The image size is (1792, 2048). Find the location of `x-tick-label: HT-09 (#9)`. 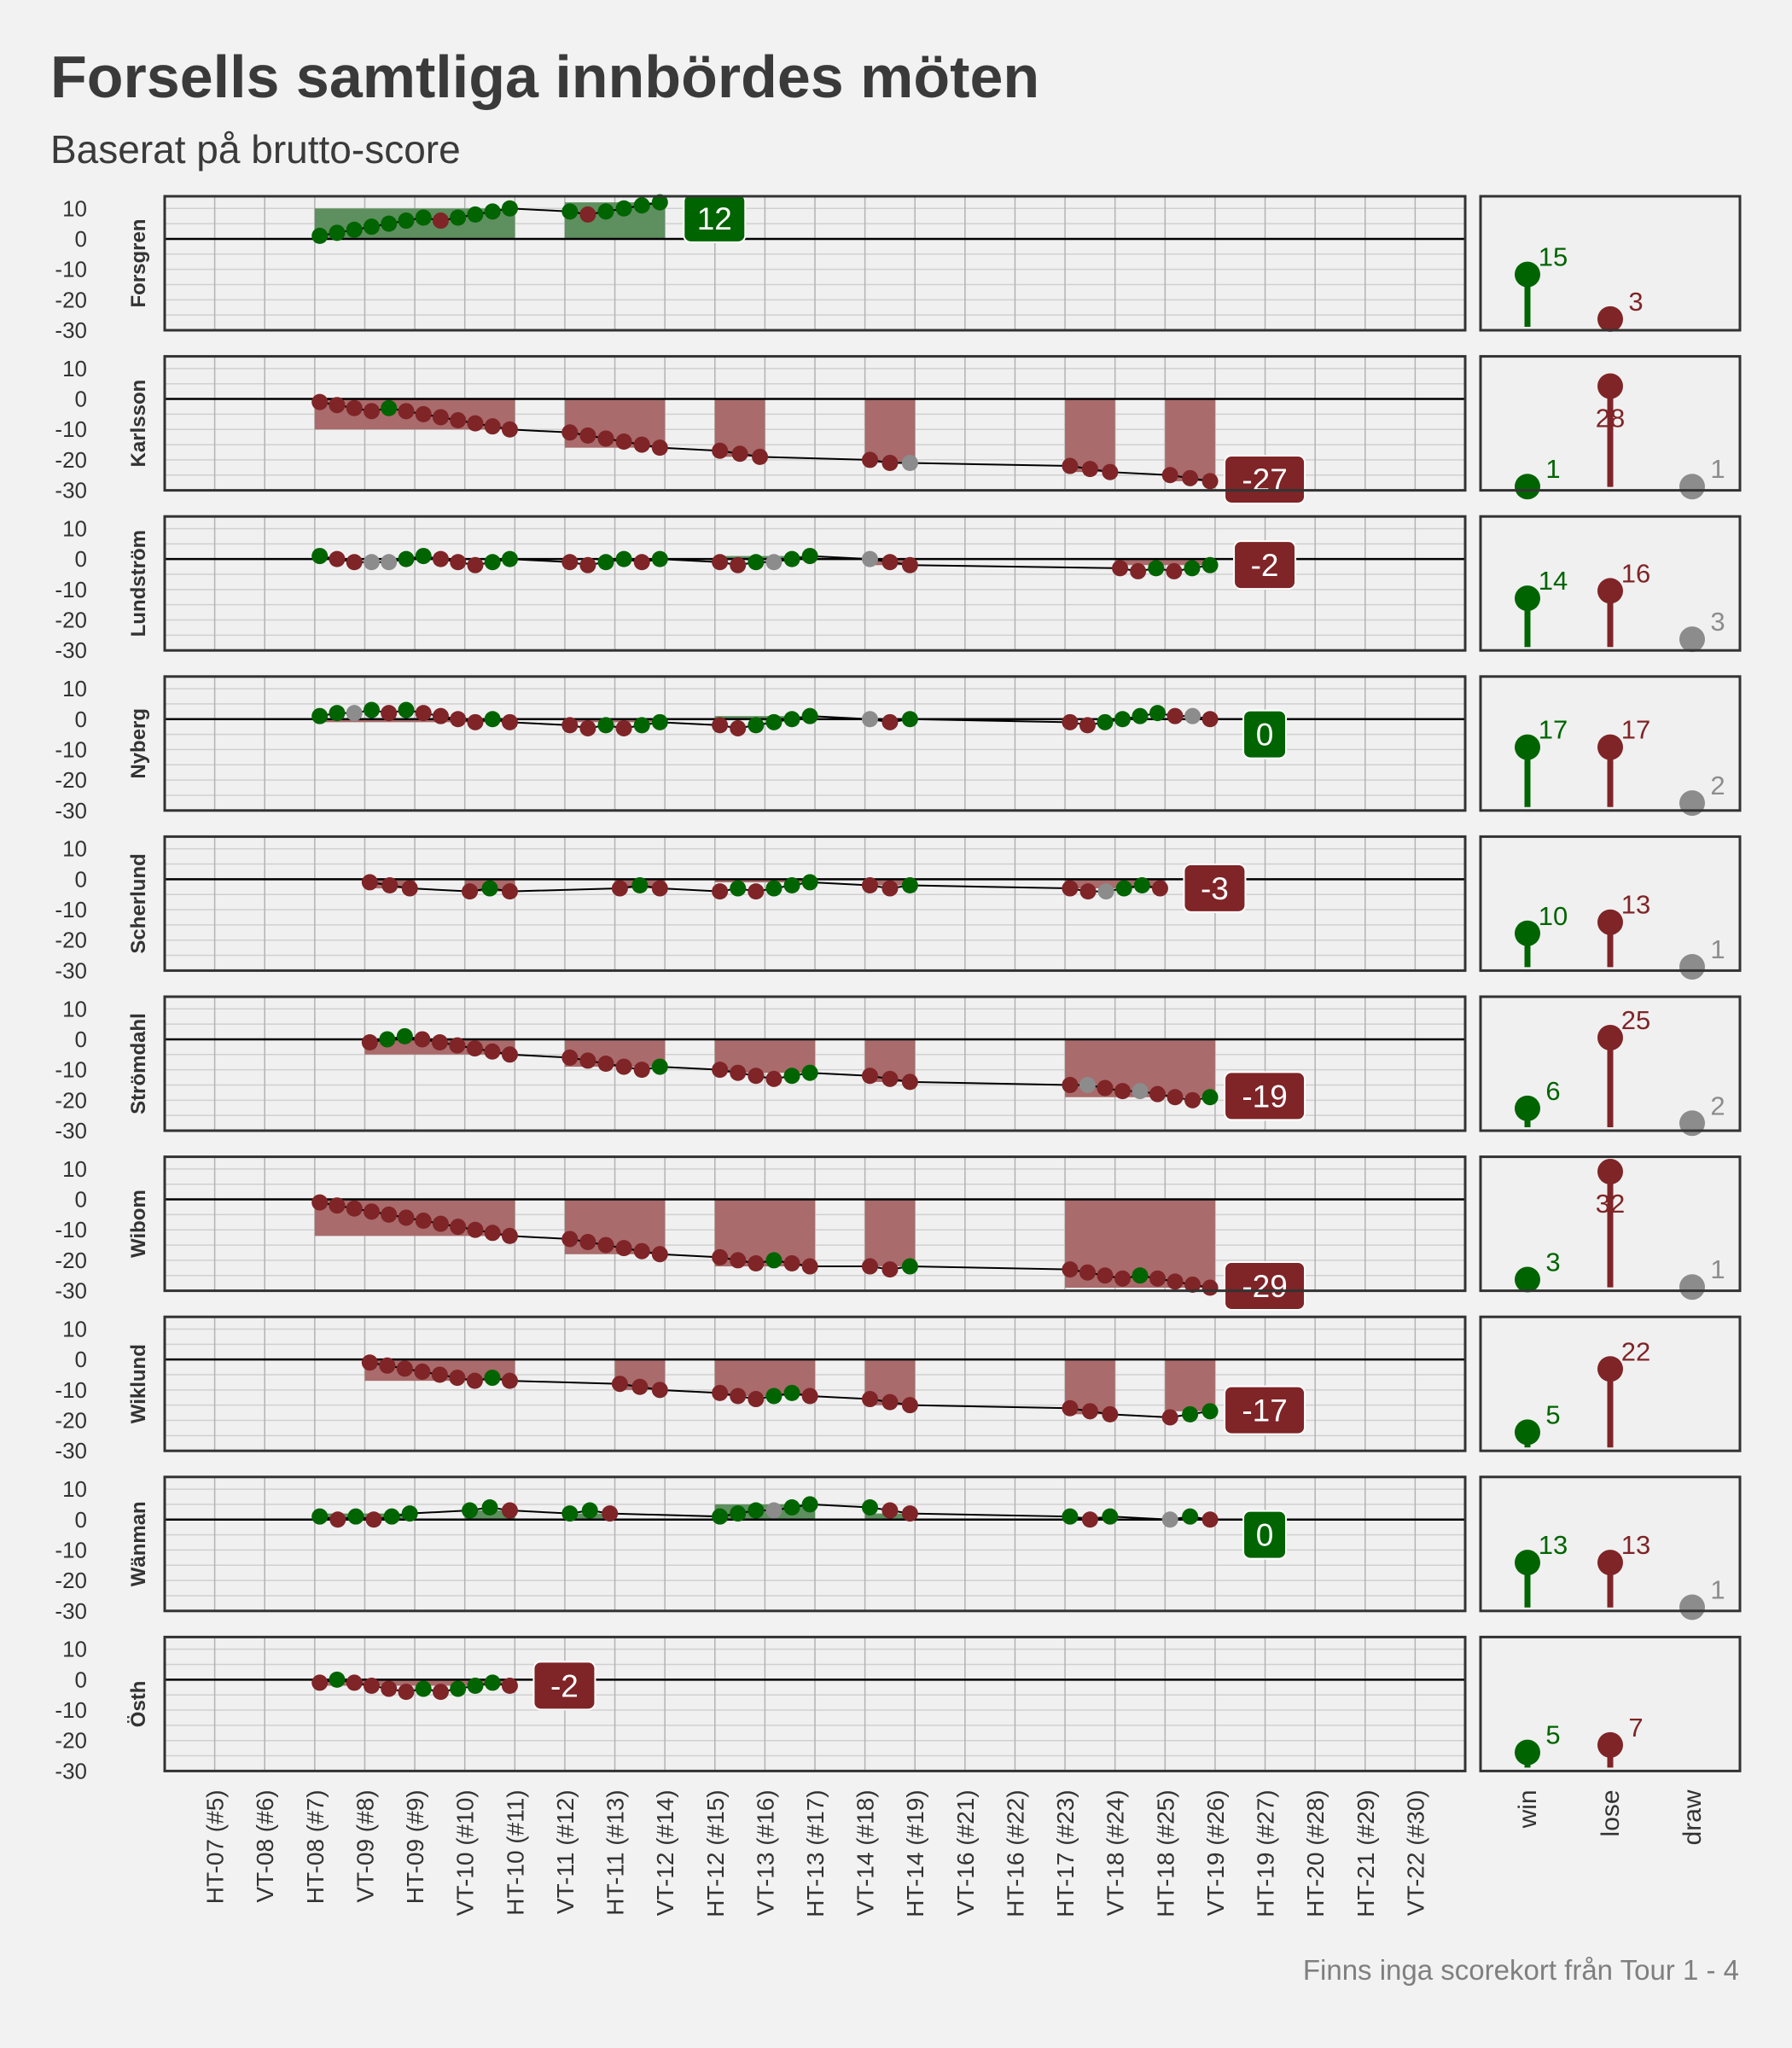

x-tick-label: HT-09 (#9) is located at coordinates (415, 1847).